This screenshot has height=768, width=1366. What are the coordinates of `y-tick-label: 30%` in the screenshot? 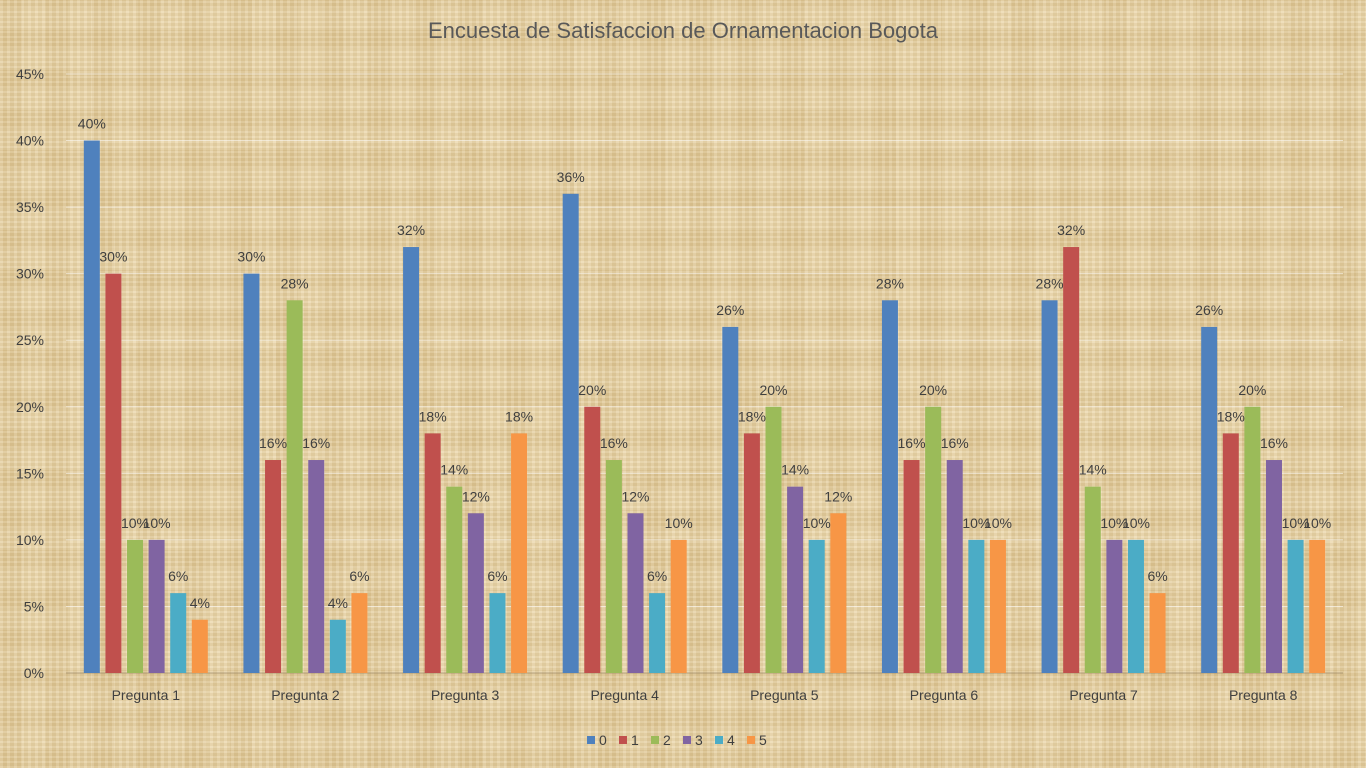 It's located at (30, 274).